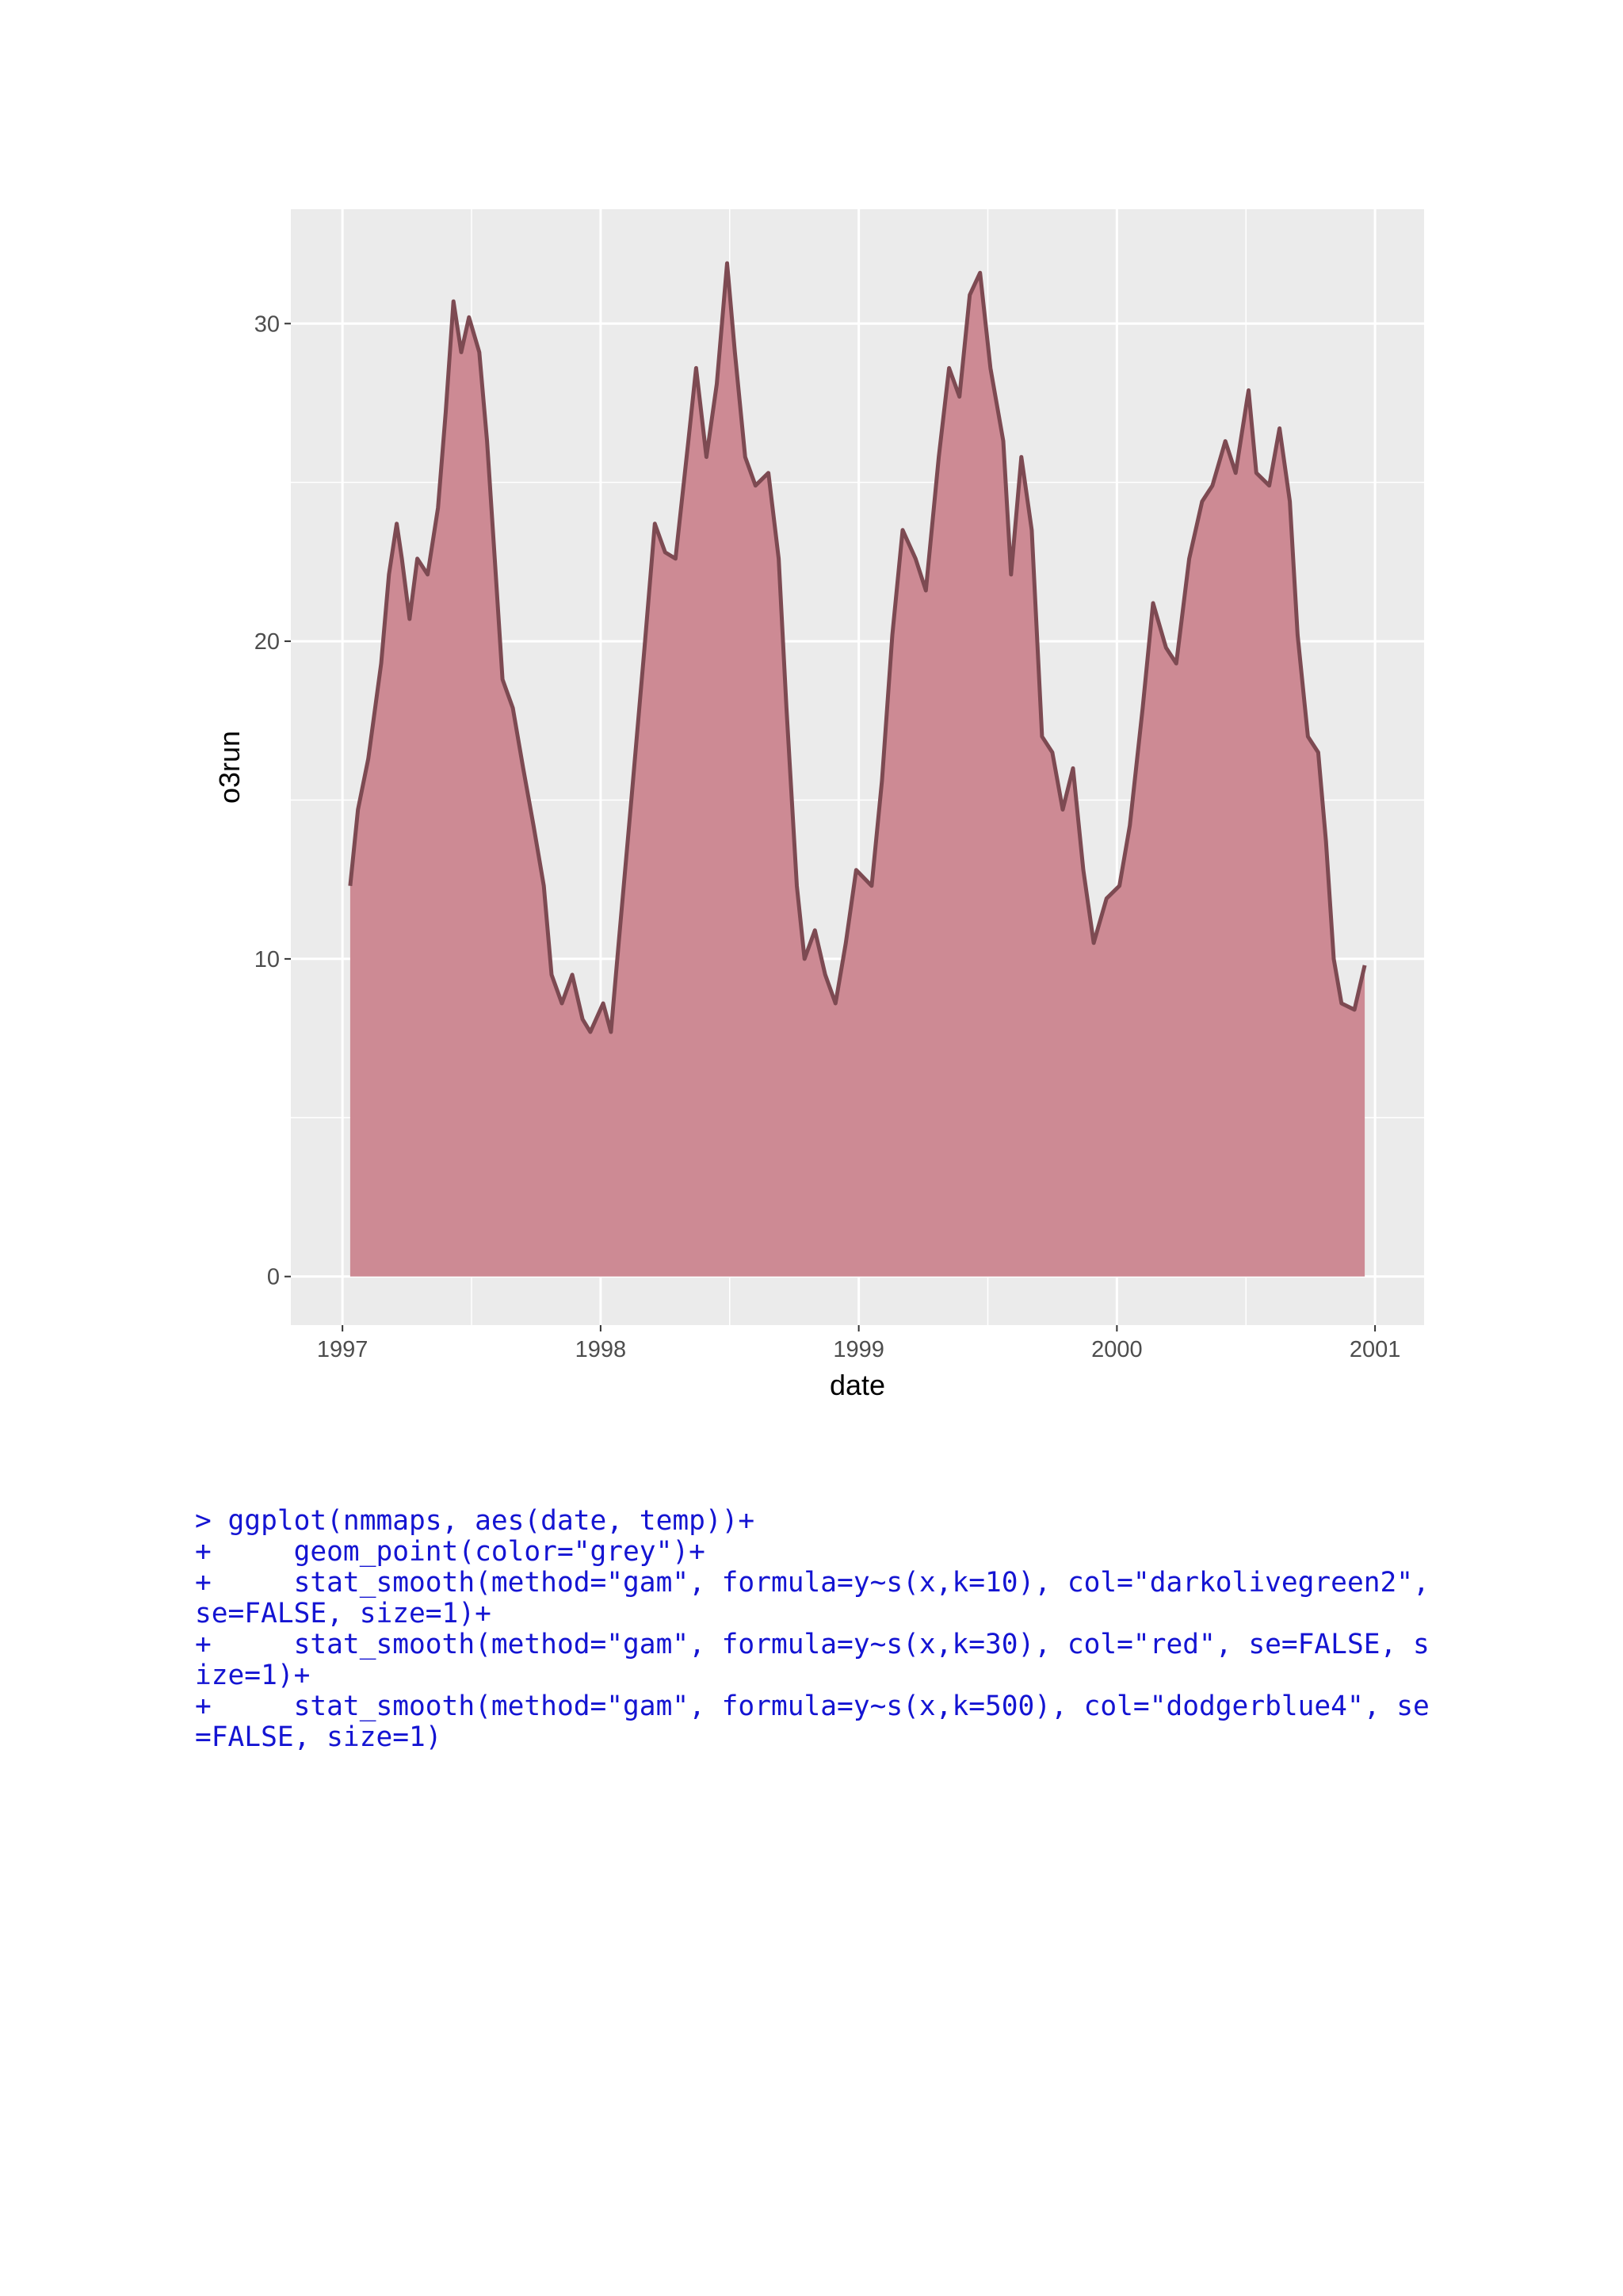 The image size is (1623, 2296). What do you see at coordinates (1375, 1349) in the screenshot?
I see `x-tick-label: 2001` at bounding box center [1375, 1349].